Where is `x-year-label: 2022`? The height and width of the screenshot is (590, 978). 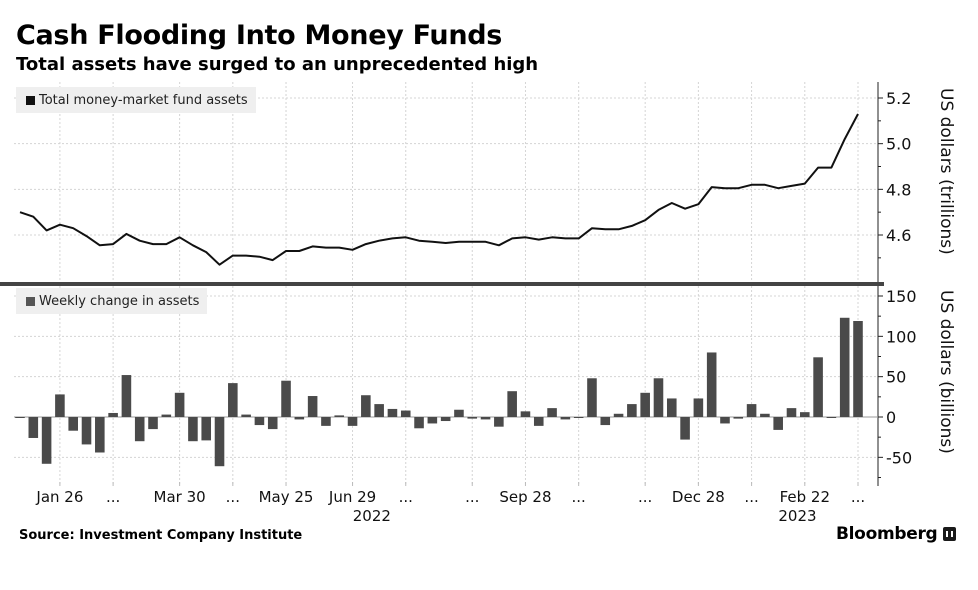 x-year-label: 2022 is located at coordinates (372, 516).